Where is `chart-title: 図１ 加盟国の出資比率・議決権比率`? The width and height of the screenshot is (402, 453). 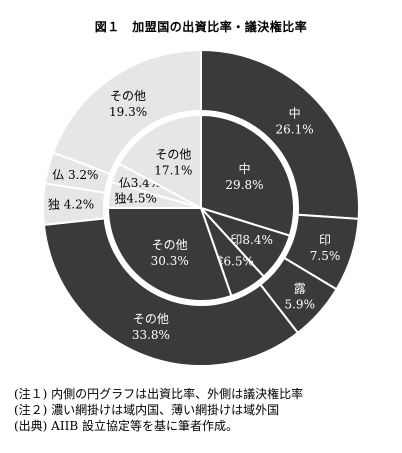
chart-title: 図１ 加盟国の出資比率・議決権比率 is located at coordinates (201, 27).